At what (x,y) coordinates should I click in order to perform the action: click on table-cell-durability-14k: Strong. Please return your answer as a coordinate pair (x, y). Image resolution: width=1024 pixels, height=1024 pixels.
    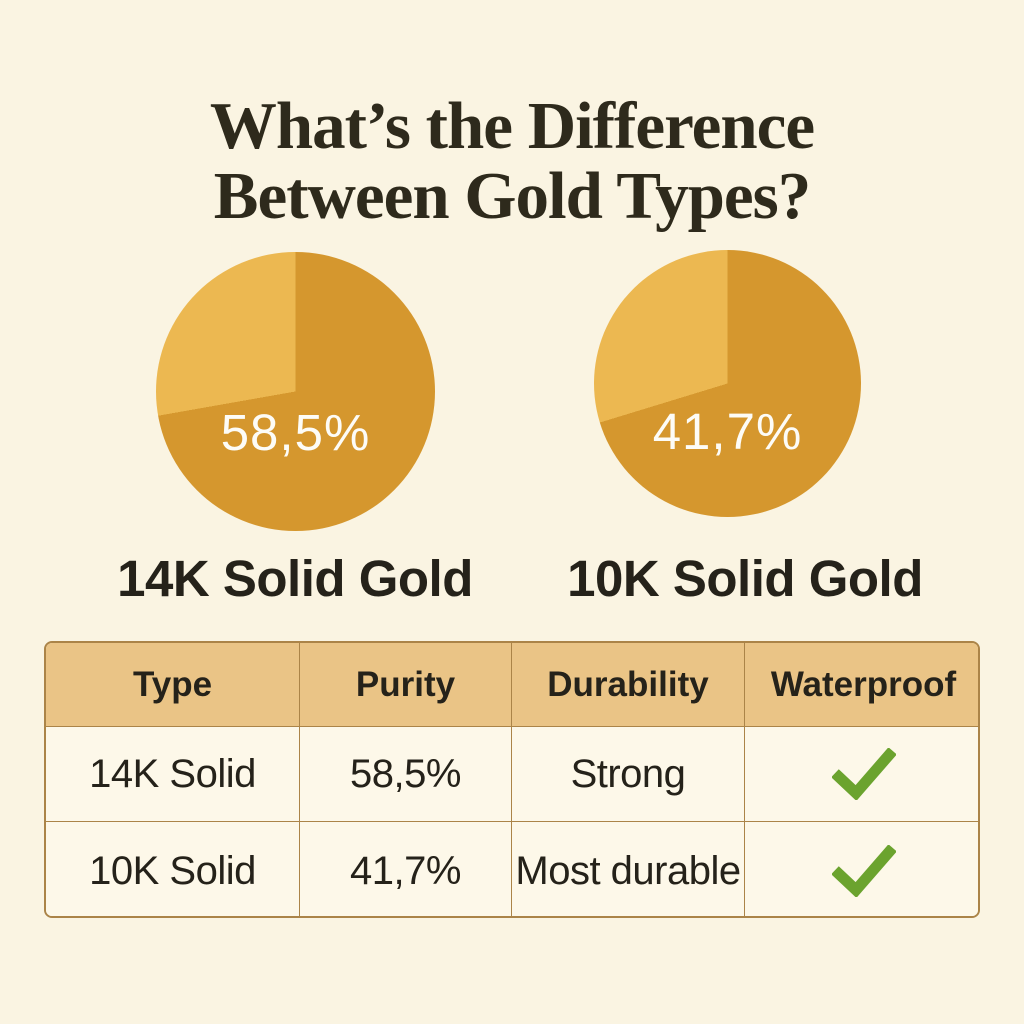
    Looking at the image, I should click on (628, 774).